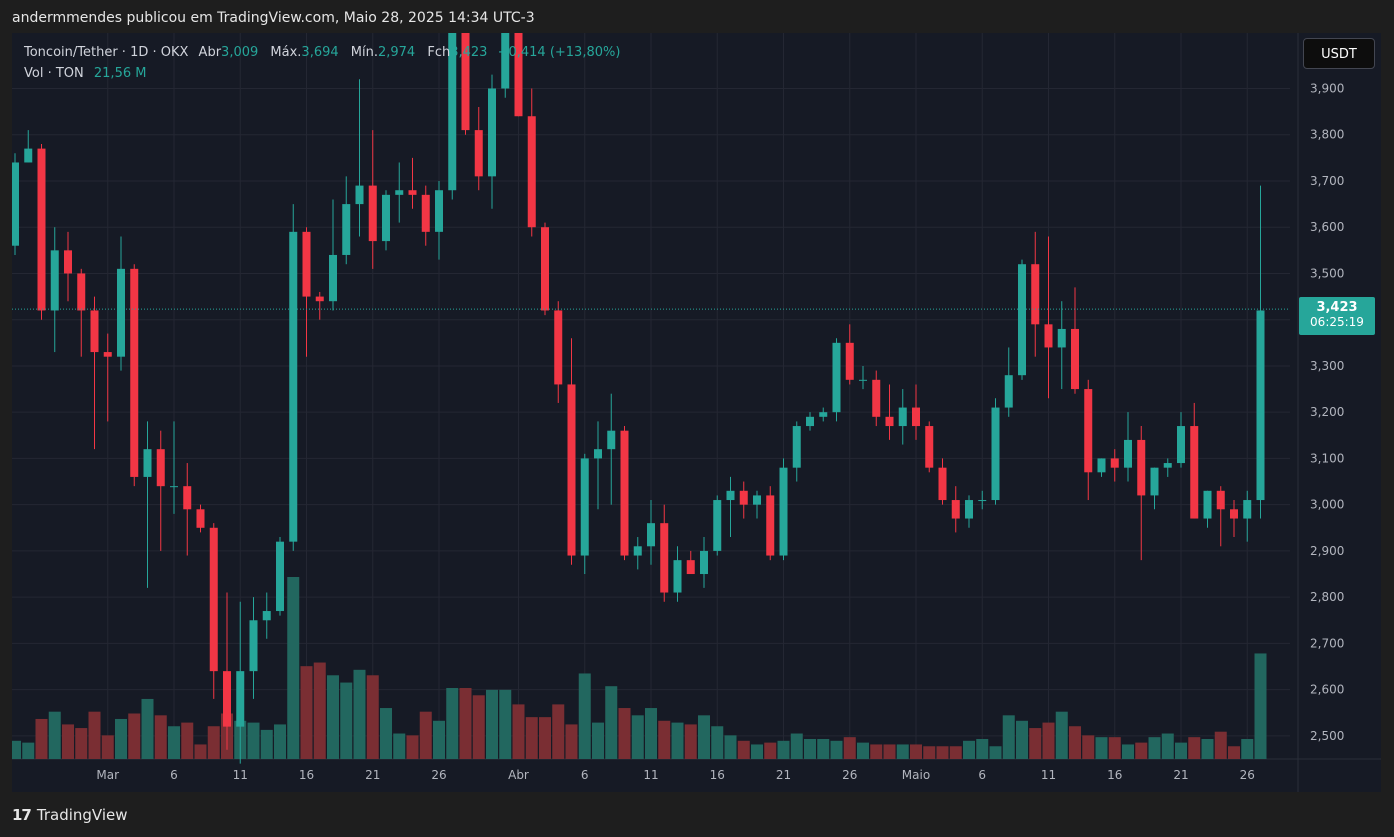  What do you see at coordinates (469, 52) in the screenshot?
I see `close-value: 3,423` at bounding box center [469, 52].